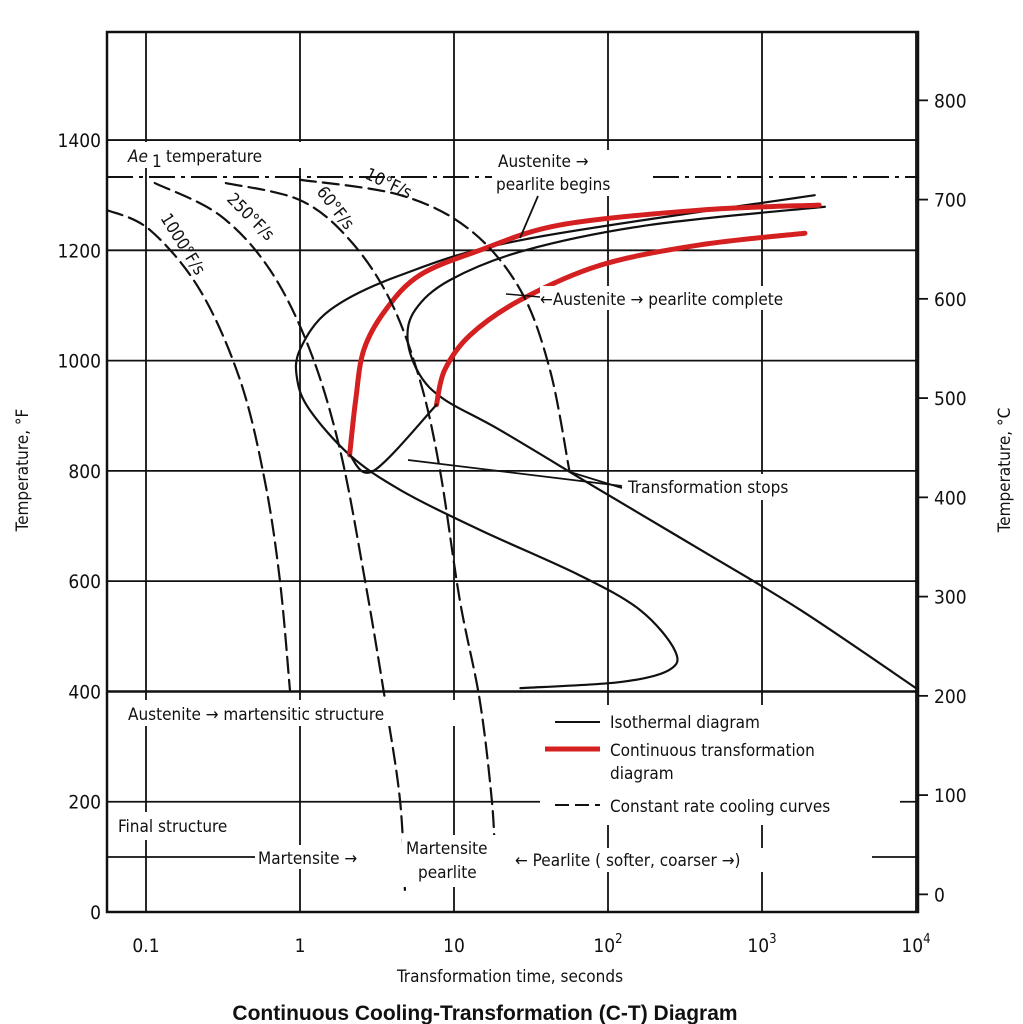 The image size is (1023, 1024). I want to click on martensite-pearlite-label-2: pearlite, so click(447, 873).